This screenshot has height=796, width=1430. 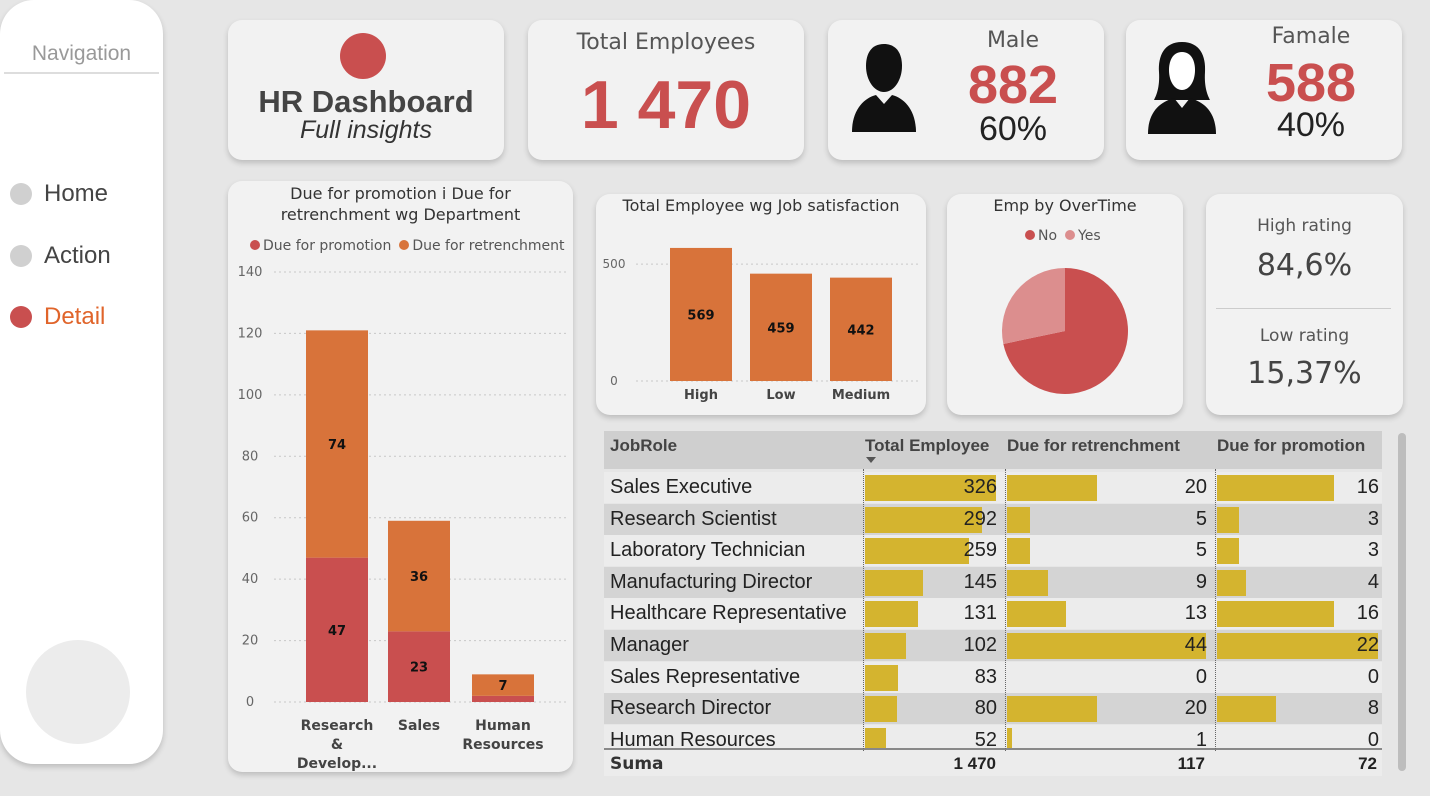 I want to click on y-tick-label: 80, so click(x=250, y=456).